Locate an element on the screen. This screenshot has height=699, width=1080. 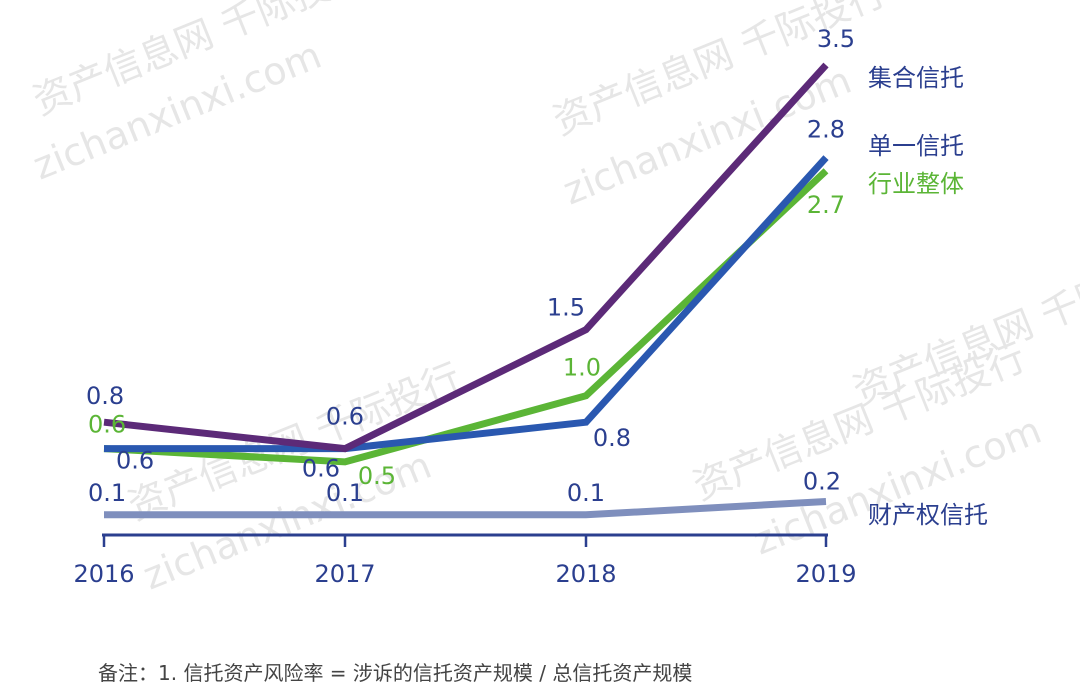
footnote: 备注：1. 信托资产风险率 = 涉诉的信托资产规模 / 总信托资产规模 is located at coordinates (395, 673).